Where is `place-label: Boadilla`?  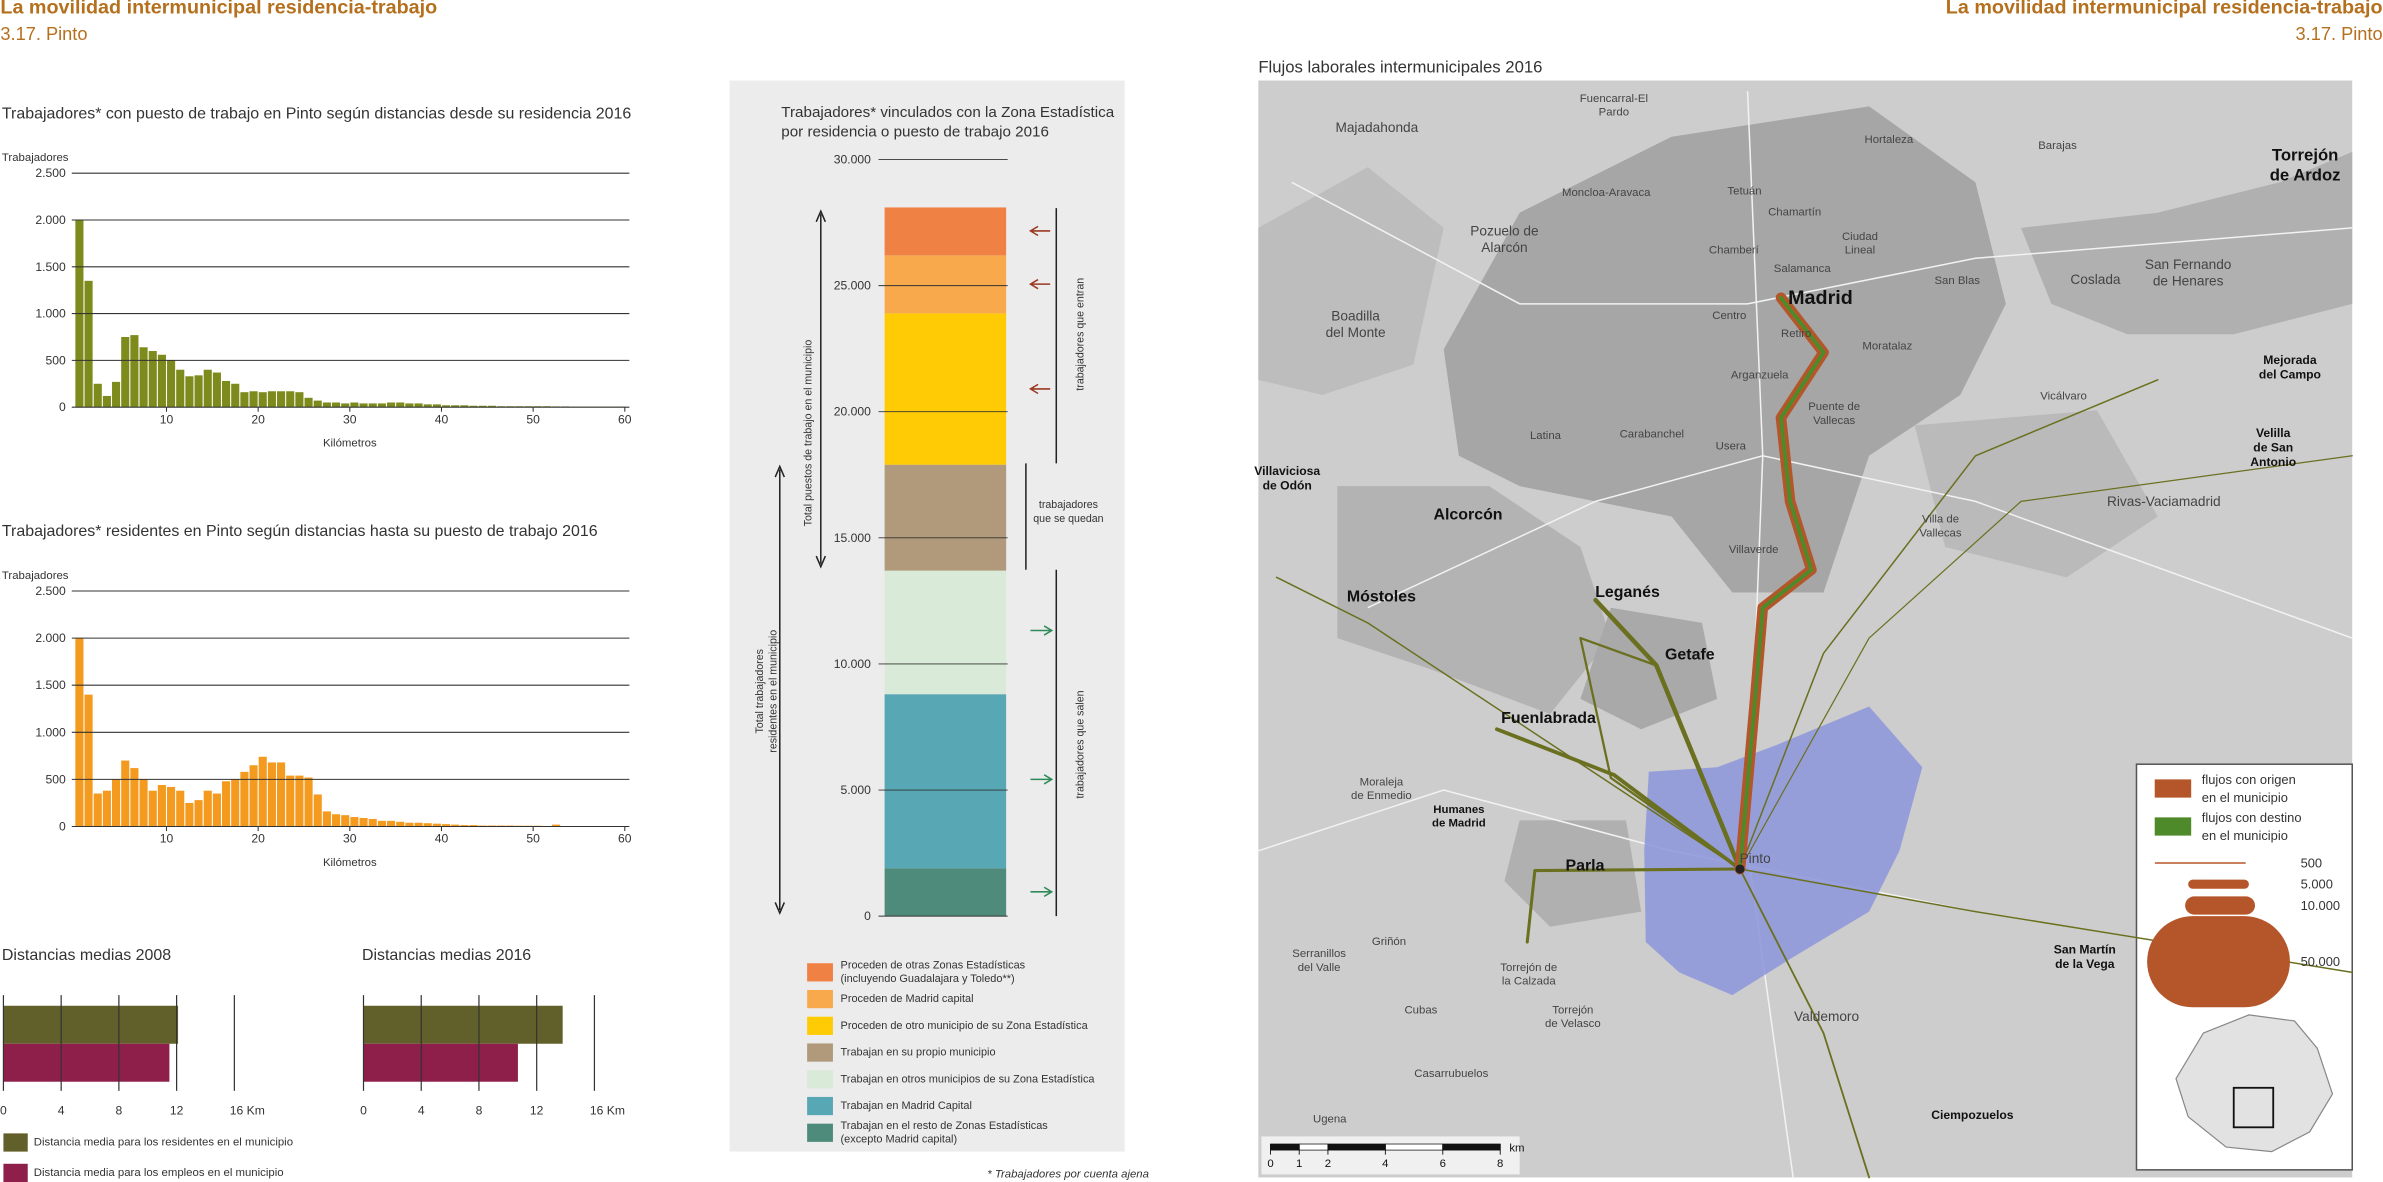 place-label: Boadilla is located at coordinates (1355, 316).